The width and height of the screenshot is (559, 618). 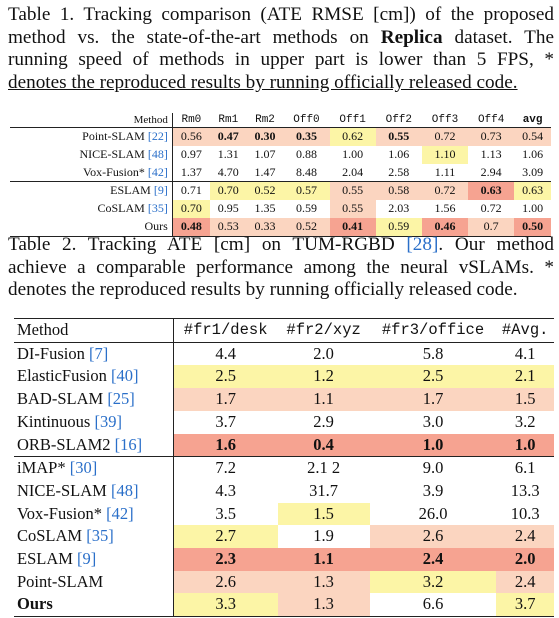 I want to click on value-cell: 1.7, so click(x=225, y=399).